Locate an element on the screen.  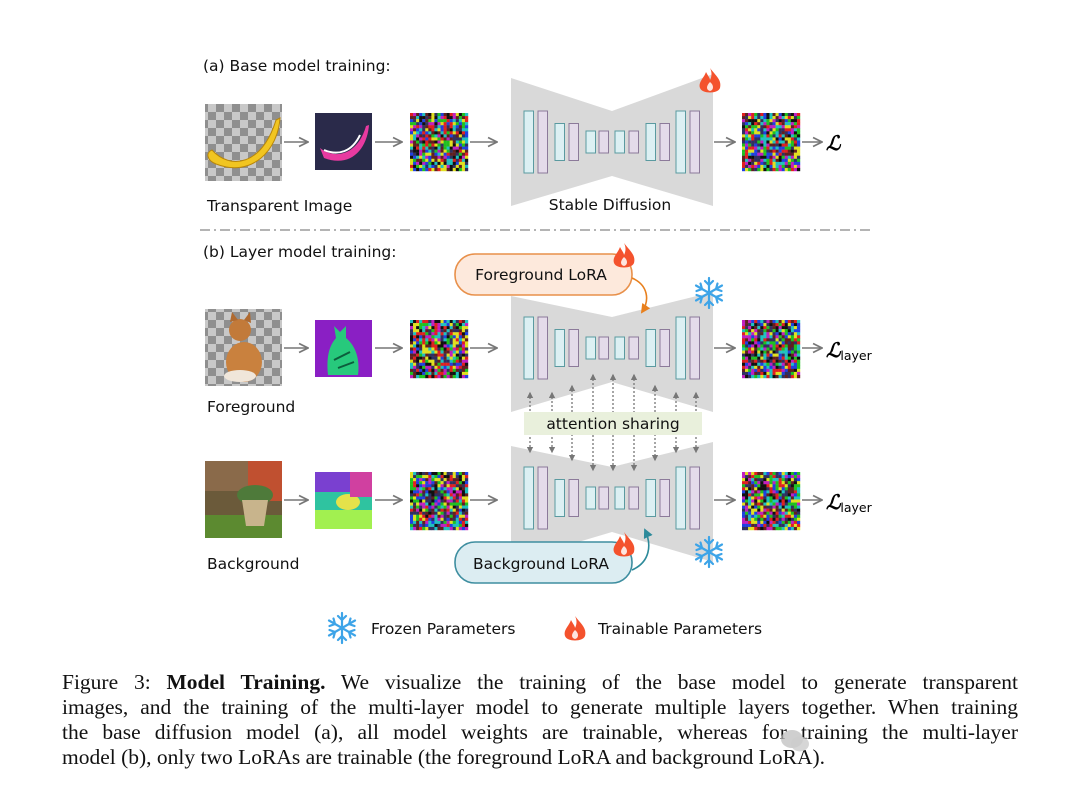
foreground-unet is located at coordinates (612, 352).